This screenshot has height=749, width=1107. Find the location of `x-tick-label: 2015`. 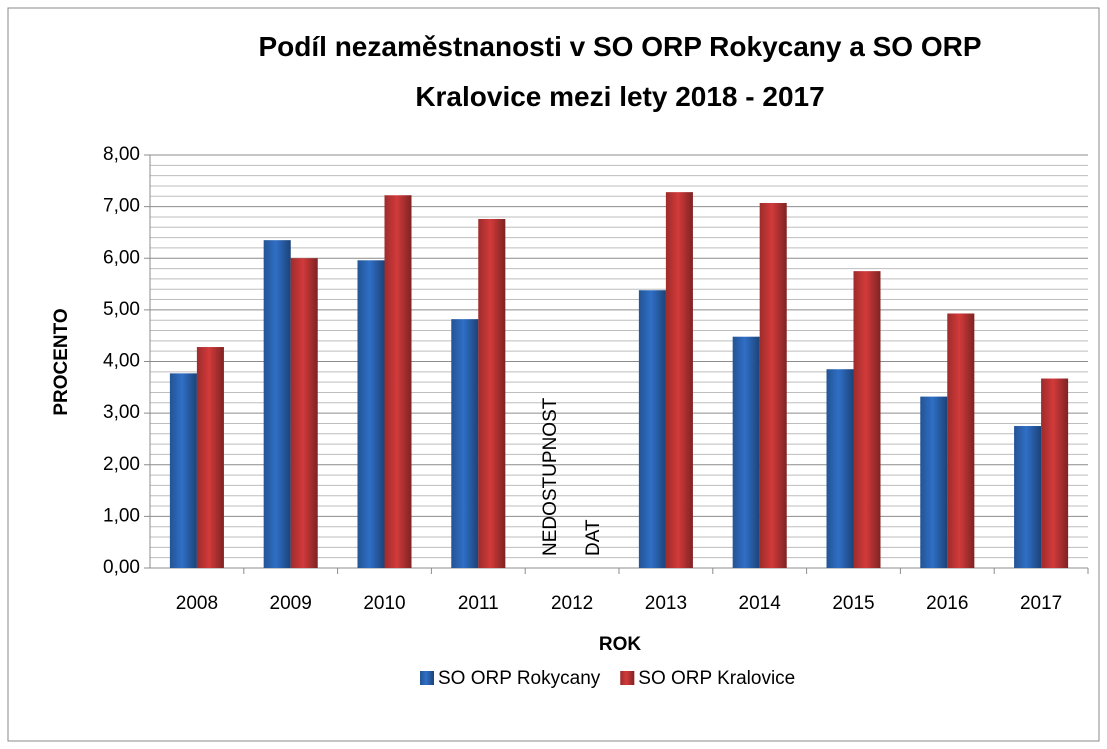

x-tick-label: 2015 is located at coordinates (853, 603).